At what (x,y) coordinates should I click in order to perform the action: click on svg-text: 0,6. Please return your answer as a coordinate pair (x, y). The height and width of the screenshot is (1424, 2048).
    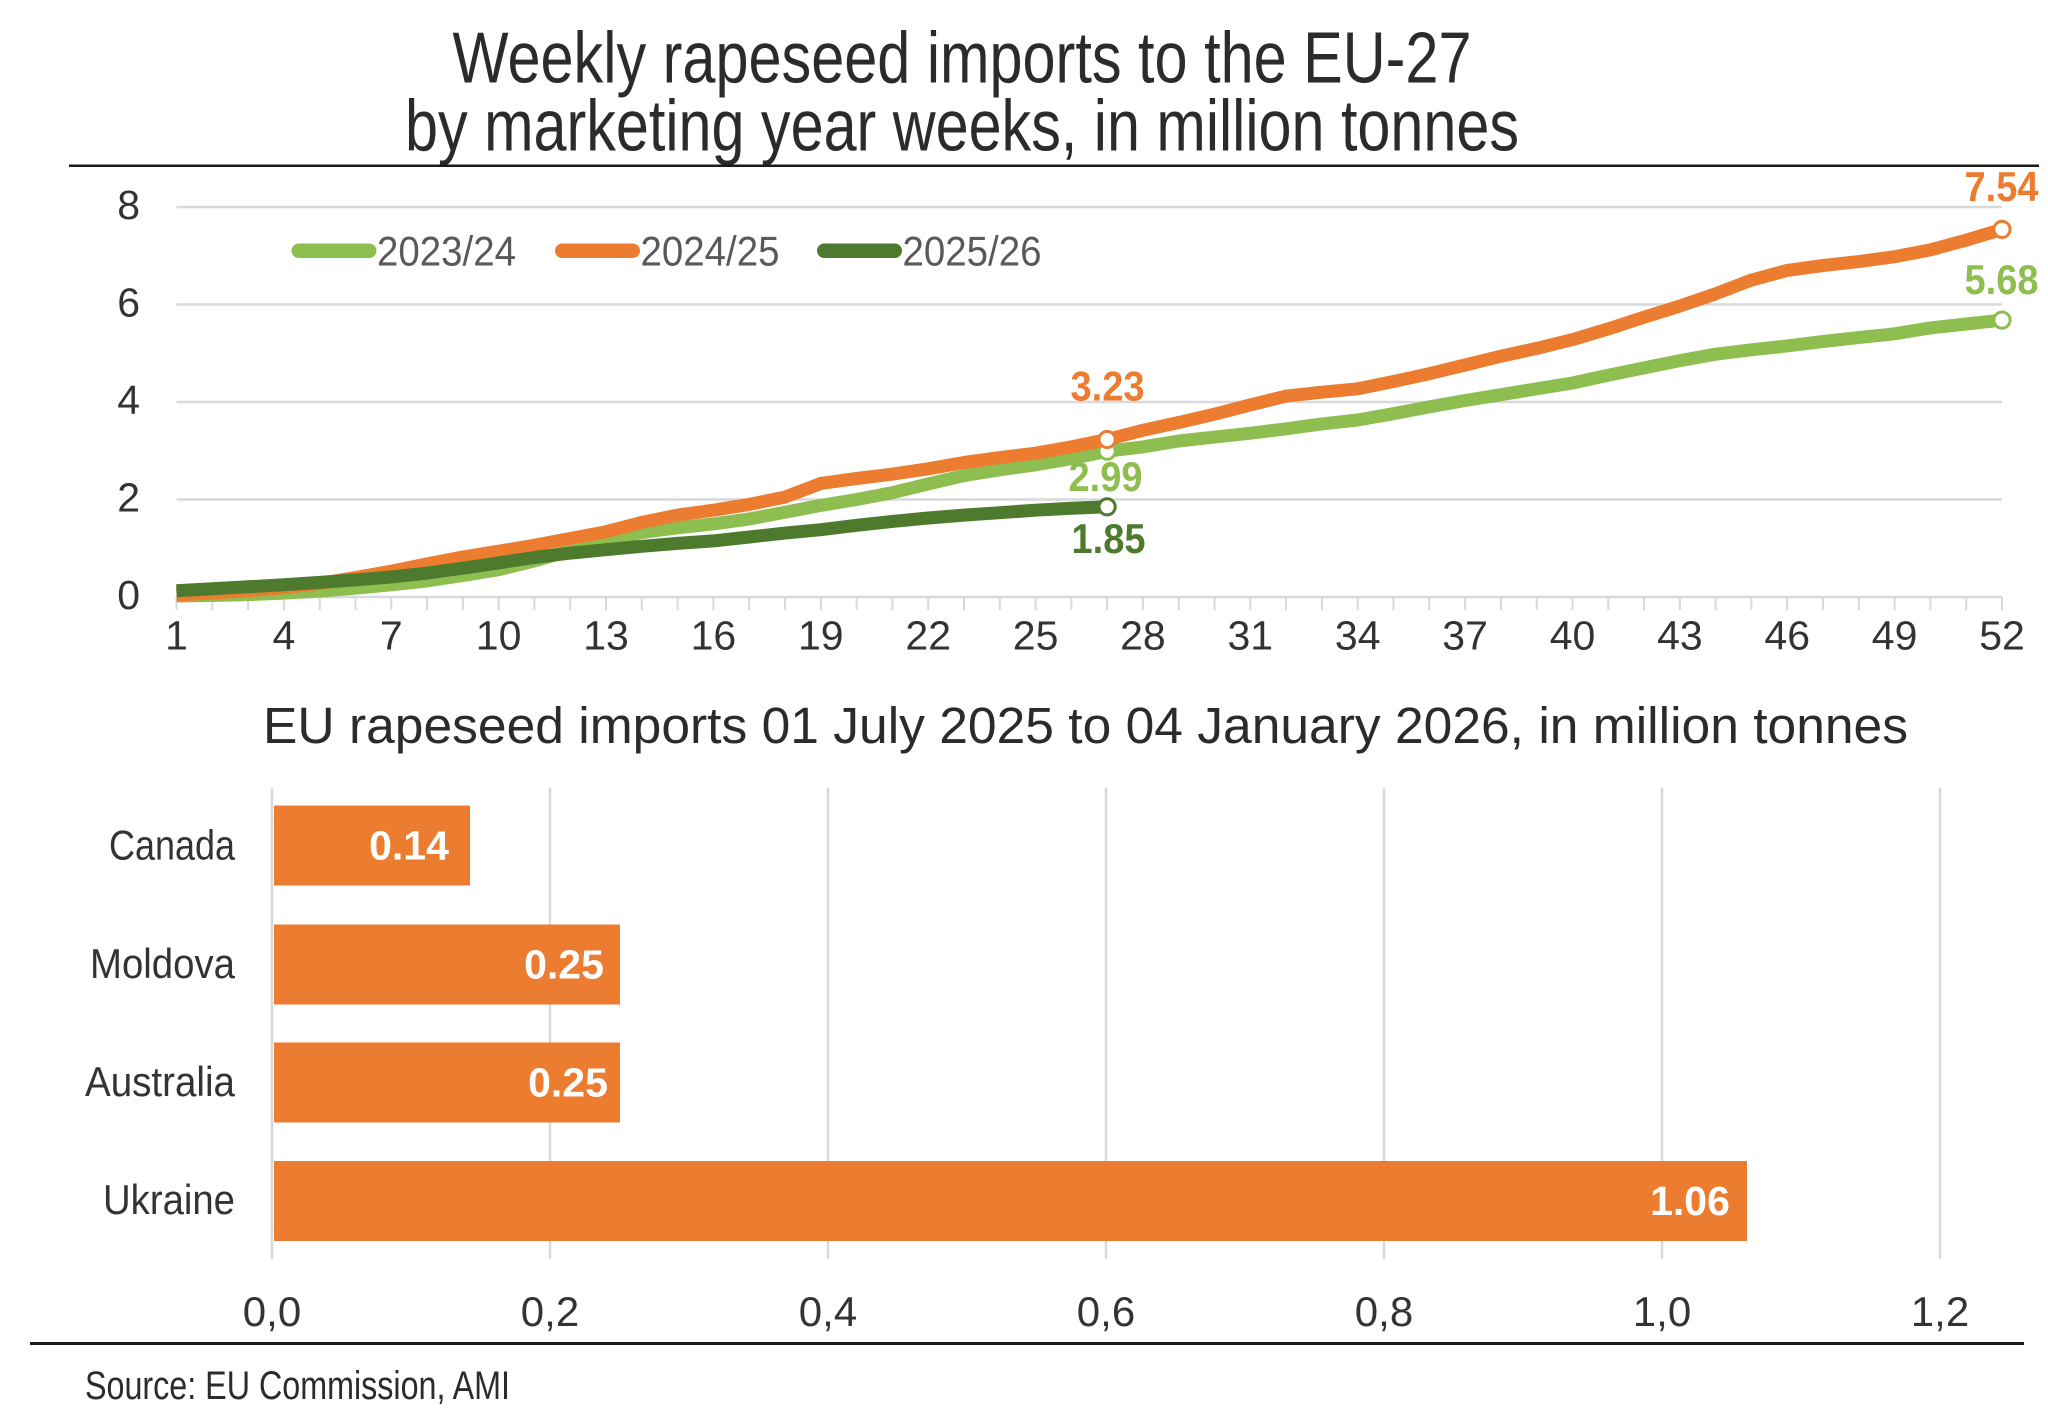
    Looking at the image, I should click on (1106, 1311).